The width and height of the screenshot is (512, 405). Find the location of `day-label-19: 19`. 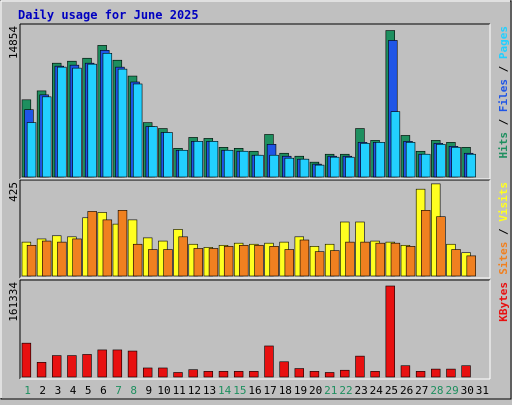

day-label-19: 19 is located at coordinates (300, 390).